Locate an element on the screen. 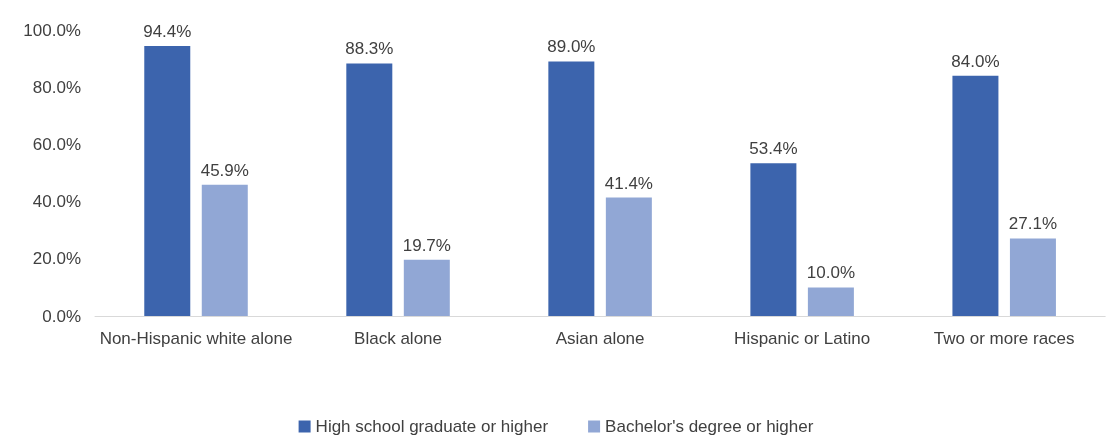  x-tick-label: Asian alone is located at coordinates (600, 338).